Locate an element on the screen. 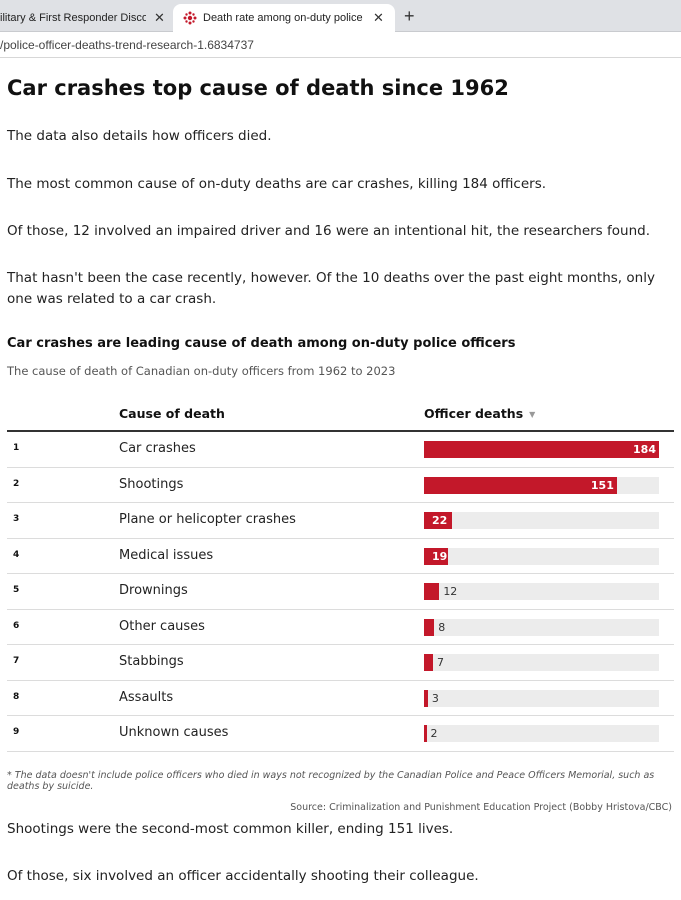  bar-track: 22 is located at coordinates (541, 520).